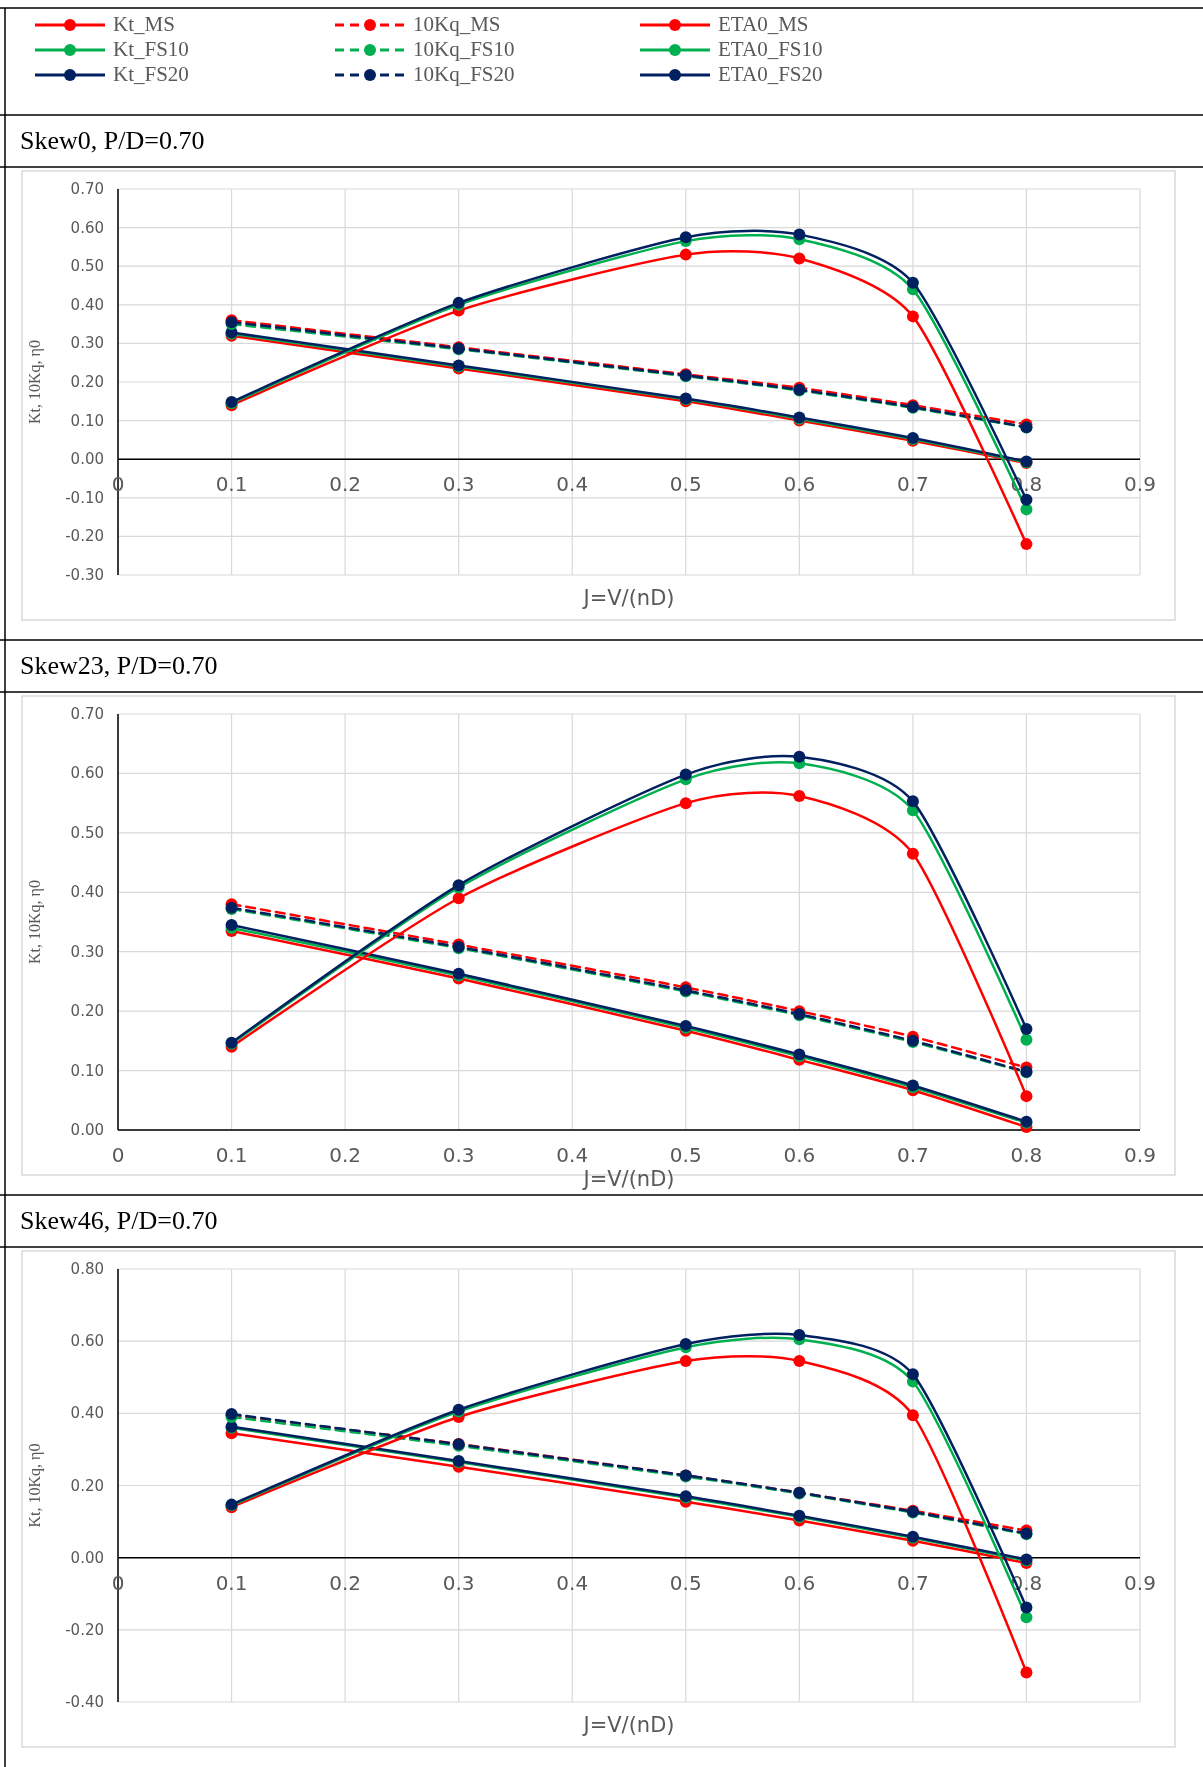 The image size is (1203, 1767). Describe the element at coordinates (119, 665) in the screenshot. I see `chart-title: Skew23, P/D=0.70` at that location.